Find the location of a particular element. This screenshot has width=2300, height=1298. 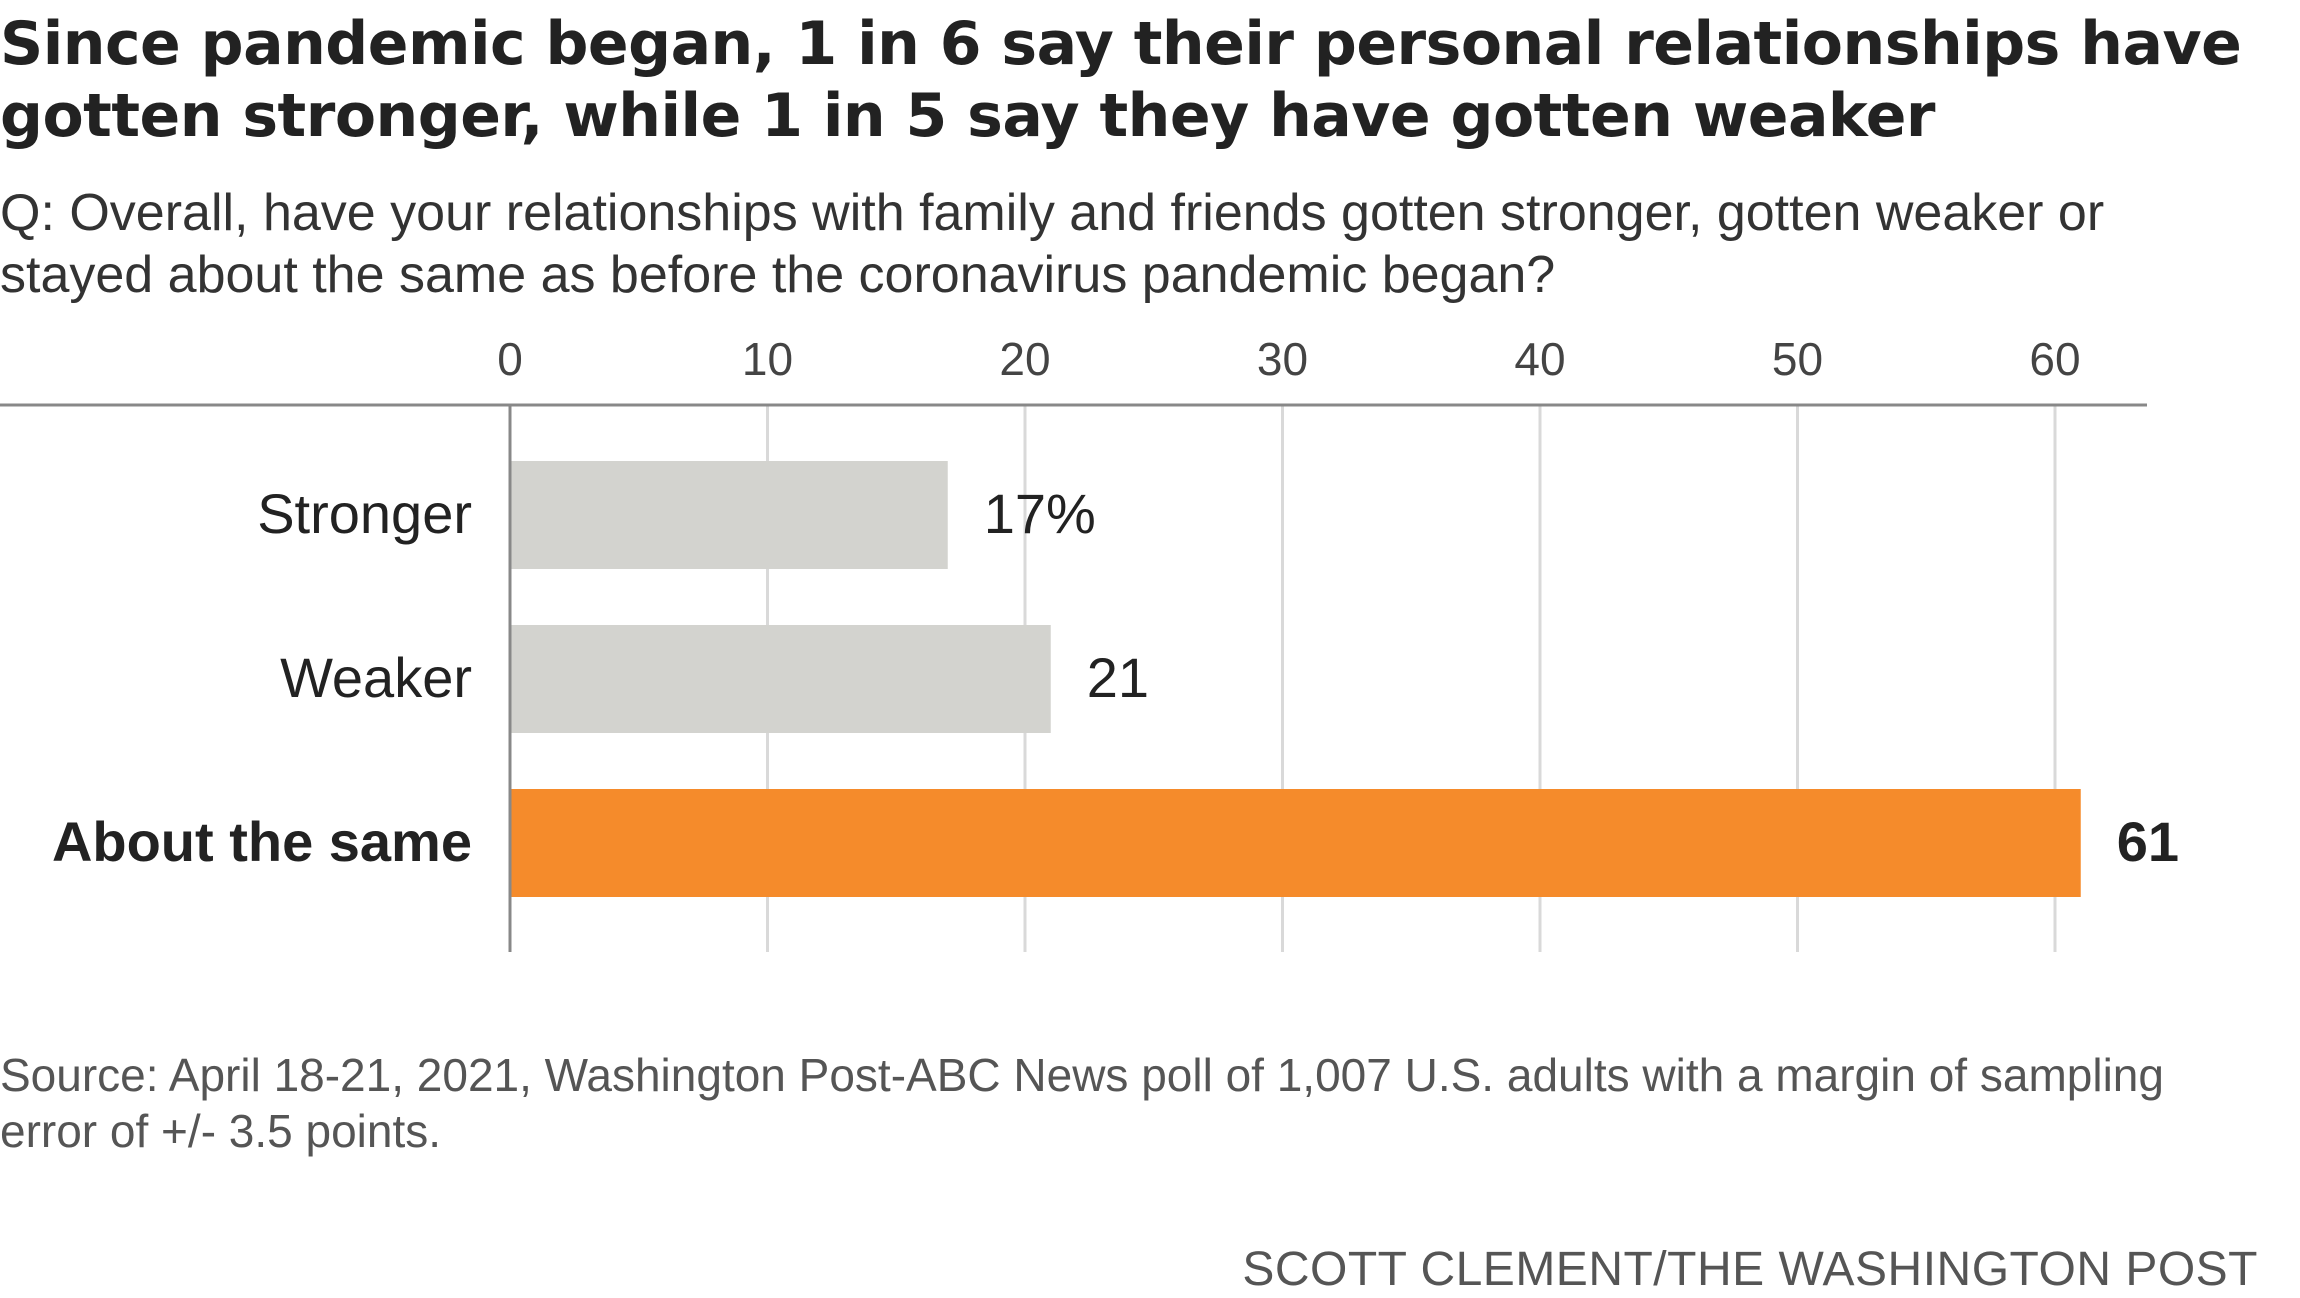

x-tick-labels: 0 10 20 30 40 50 60 is located at coordinates (1288, 359).